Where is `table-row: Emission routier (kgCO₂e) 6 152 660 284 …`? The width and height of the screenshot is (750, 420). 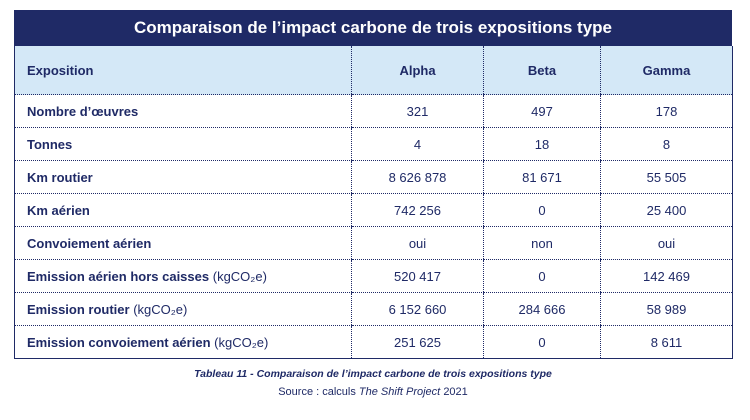 table-row: Emission routier (kgCO₂e) 6 152 660 284 … is located at coordinates (373, 309).